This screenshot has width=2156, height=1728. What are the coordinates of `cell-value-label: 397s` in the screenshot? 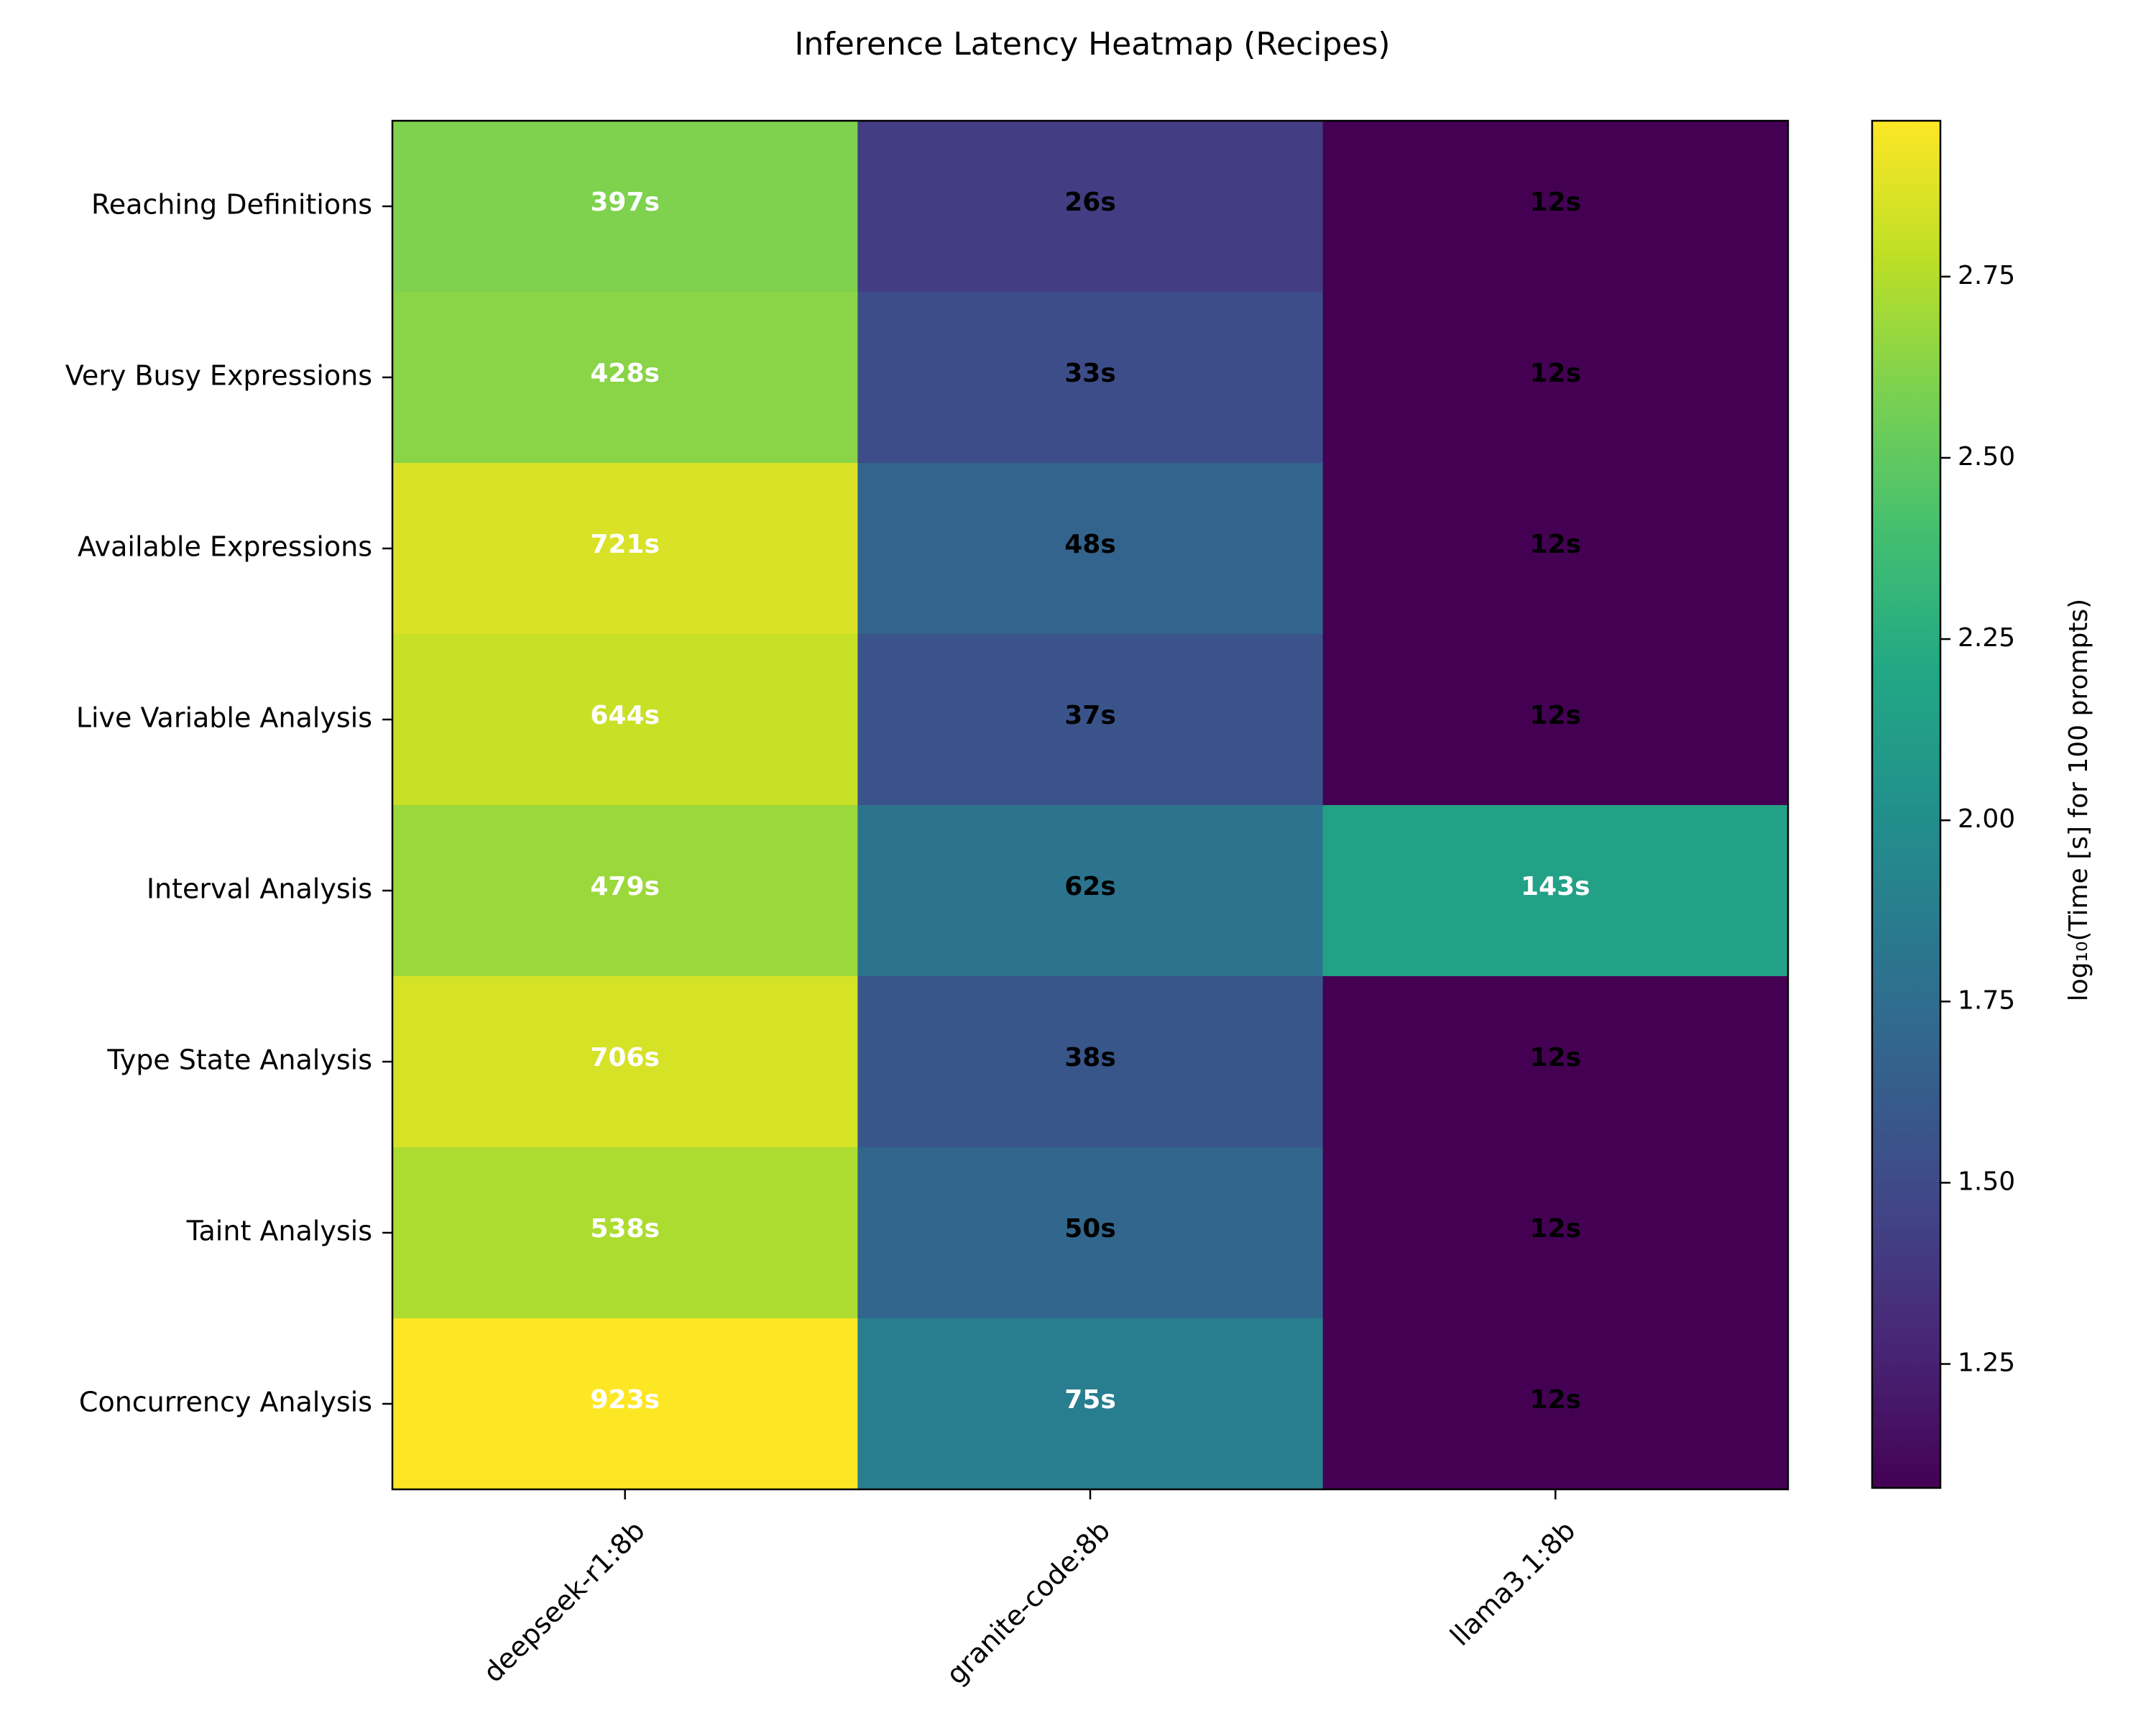 It's located at (625, 202).